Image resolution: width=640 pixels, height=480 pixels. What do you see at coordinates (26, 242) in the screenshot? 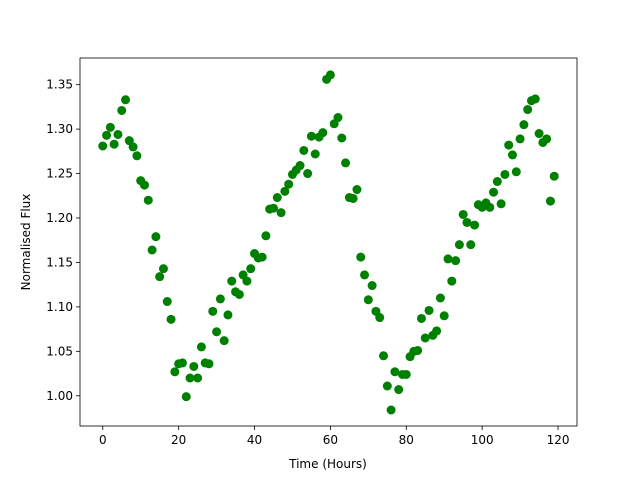
I see `y-axis-label: Normalised Flux` at bounding box center [26, 242].